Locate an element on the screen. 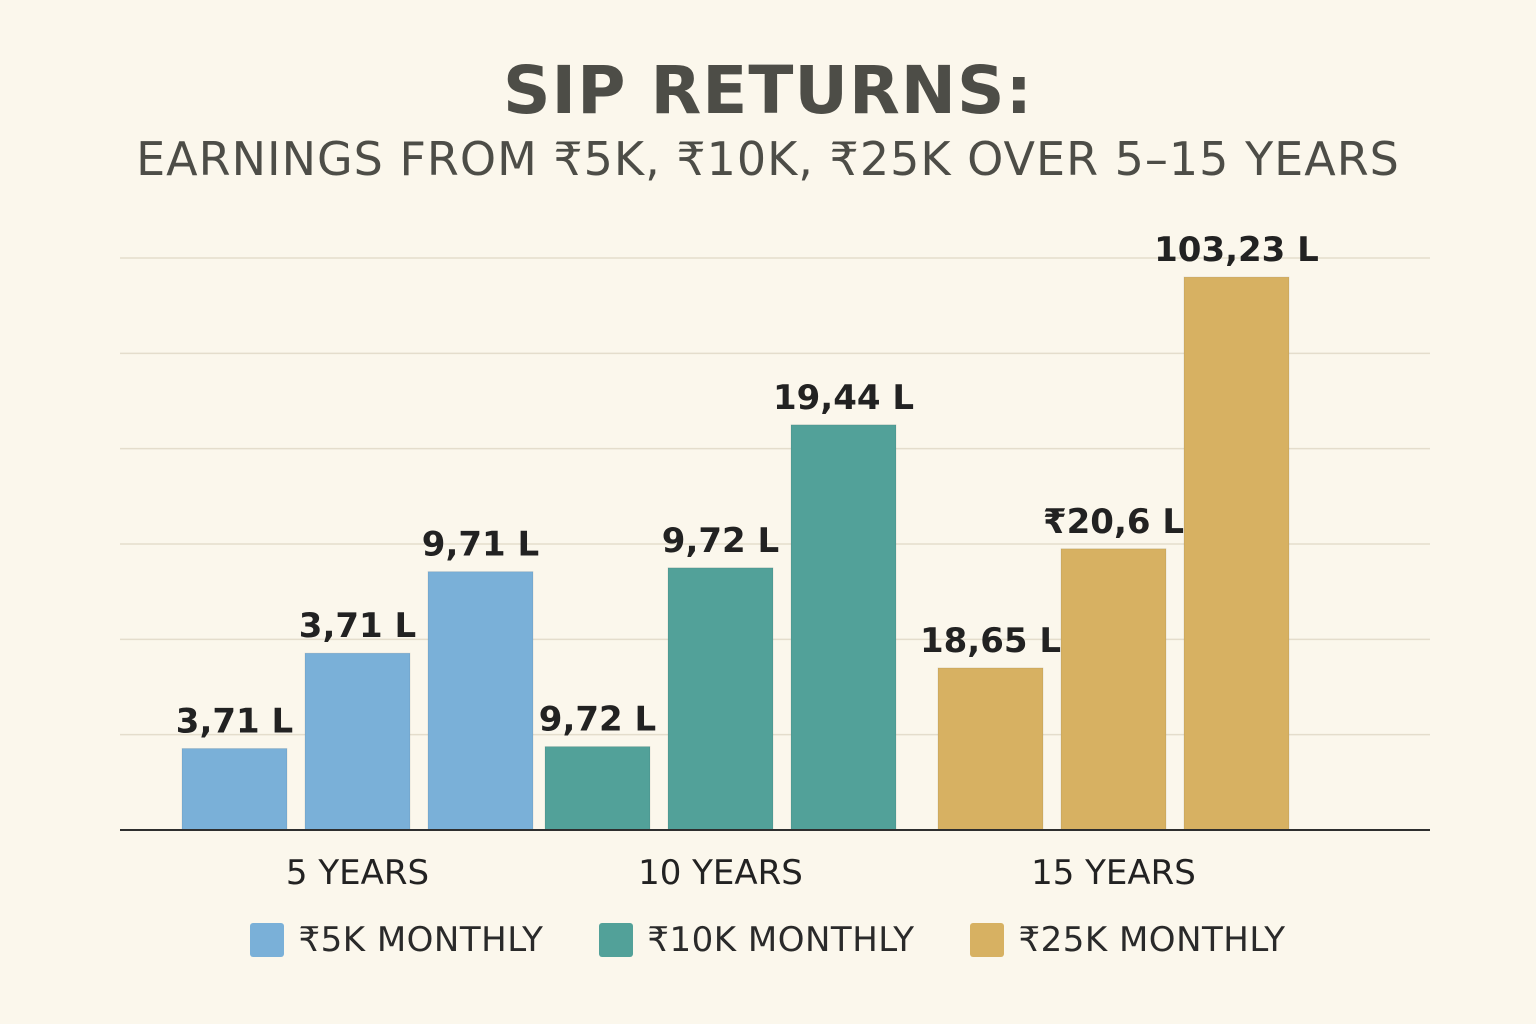  bar-value-label: ₹20,6 L is located at coordinates (1113, 522).